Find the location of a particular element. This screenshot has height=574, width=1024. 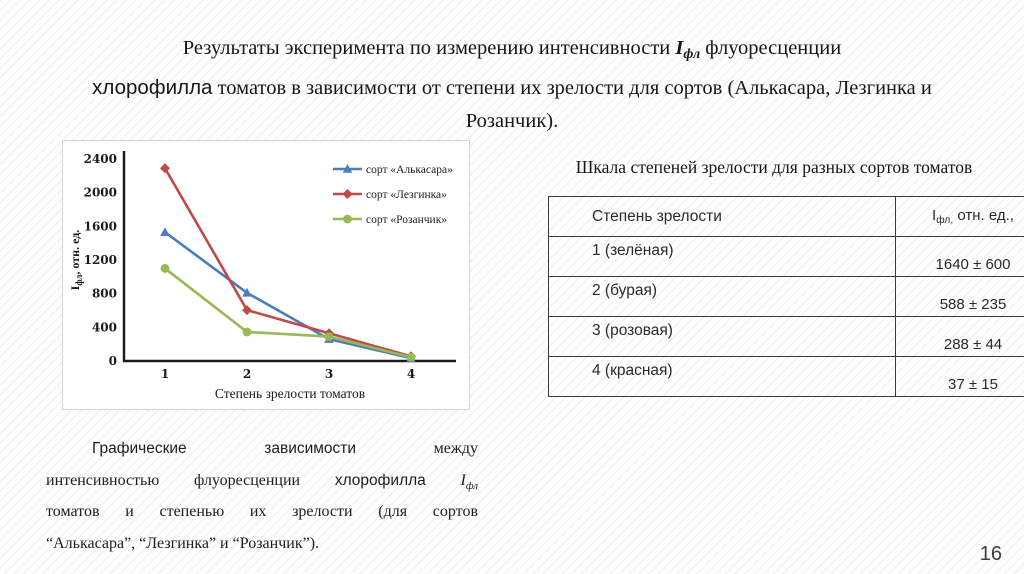

table-row: 4 (красная) 37 ± 15 is located at coordinates (786, 376).